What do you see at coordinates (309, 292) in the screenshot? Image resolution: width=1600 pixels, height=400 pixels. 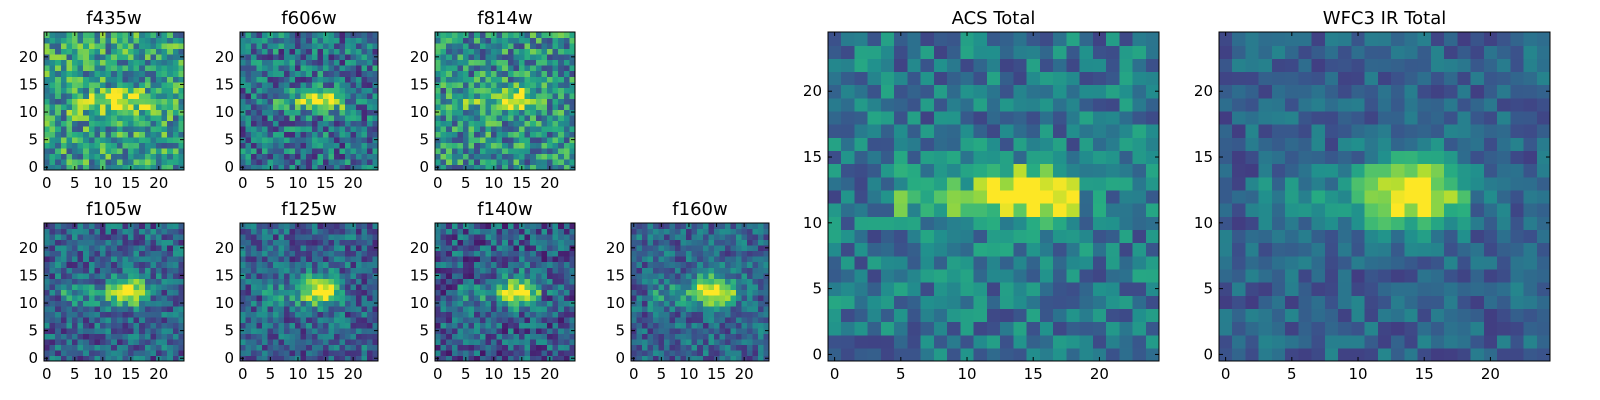 I see `axes-frame` at bounding box center [309, 292].